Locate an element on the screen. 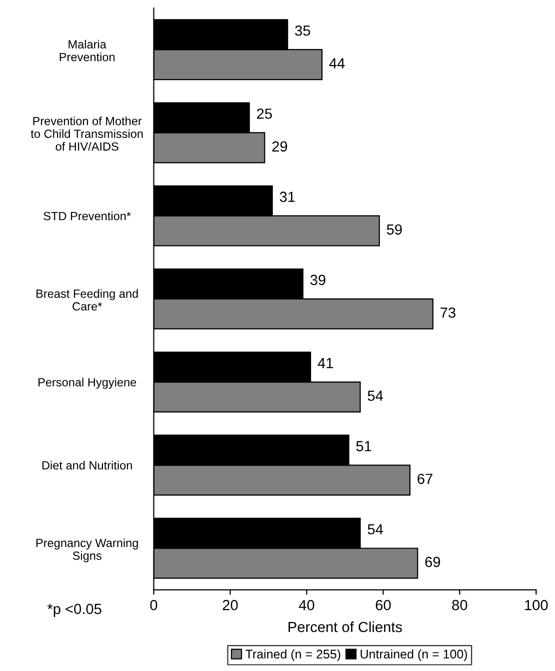 Image resolution: width=555 pixels, height=671 pixels. data-label: 25 is located at coordinates (264, 113).